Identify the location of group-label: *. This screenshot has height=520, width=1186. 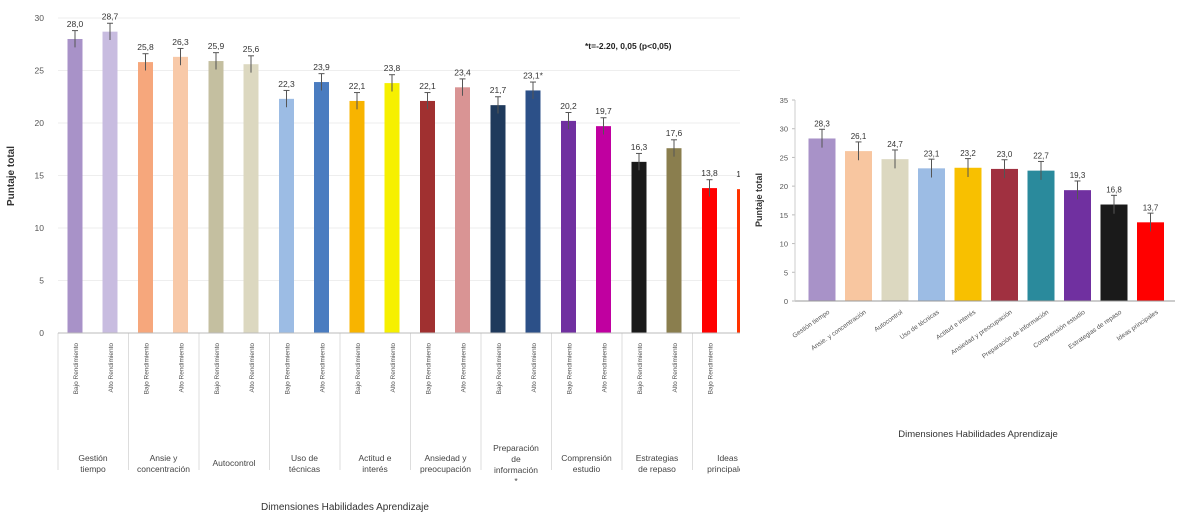
(516, 481).